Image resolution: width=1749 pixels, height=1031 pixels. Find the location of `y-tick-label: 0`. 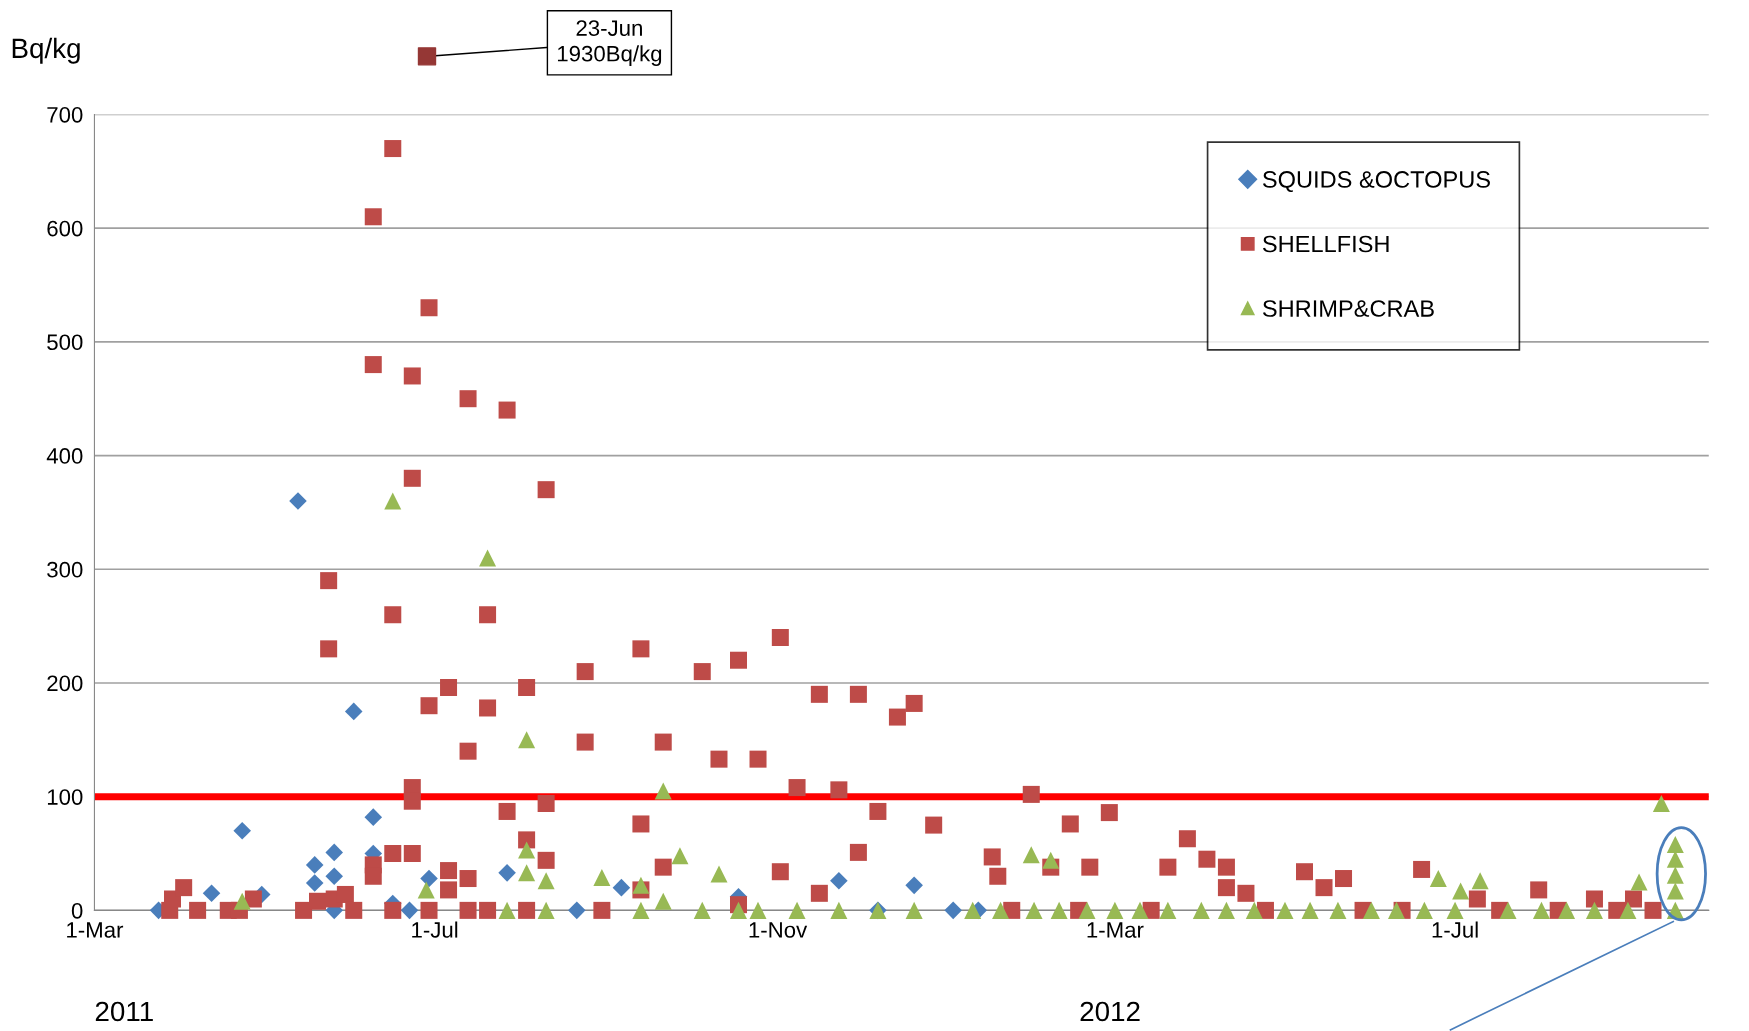

y-tick-label: 0 is located at coordinates (77, 910).